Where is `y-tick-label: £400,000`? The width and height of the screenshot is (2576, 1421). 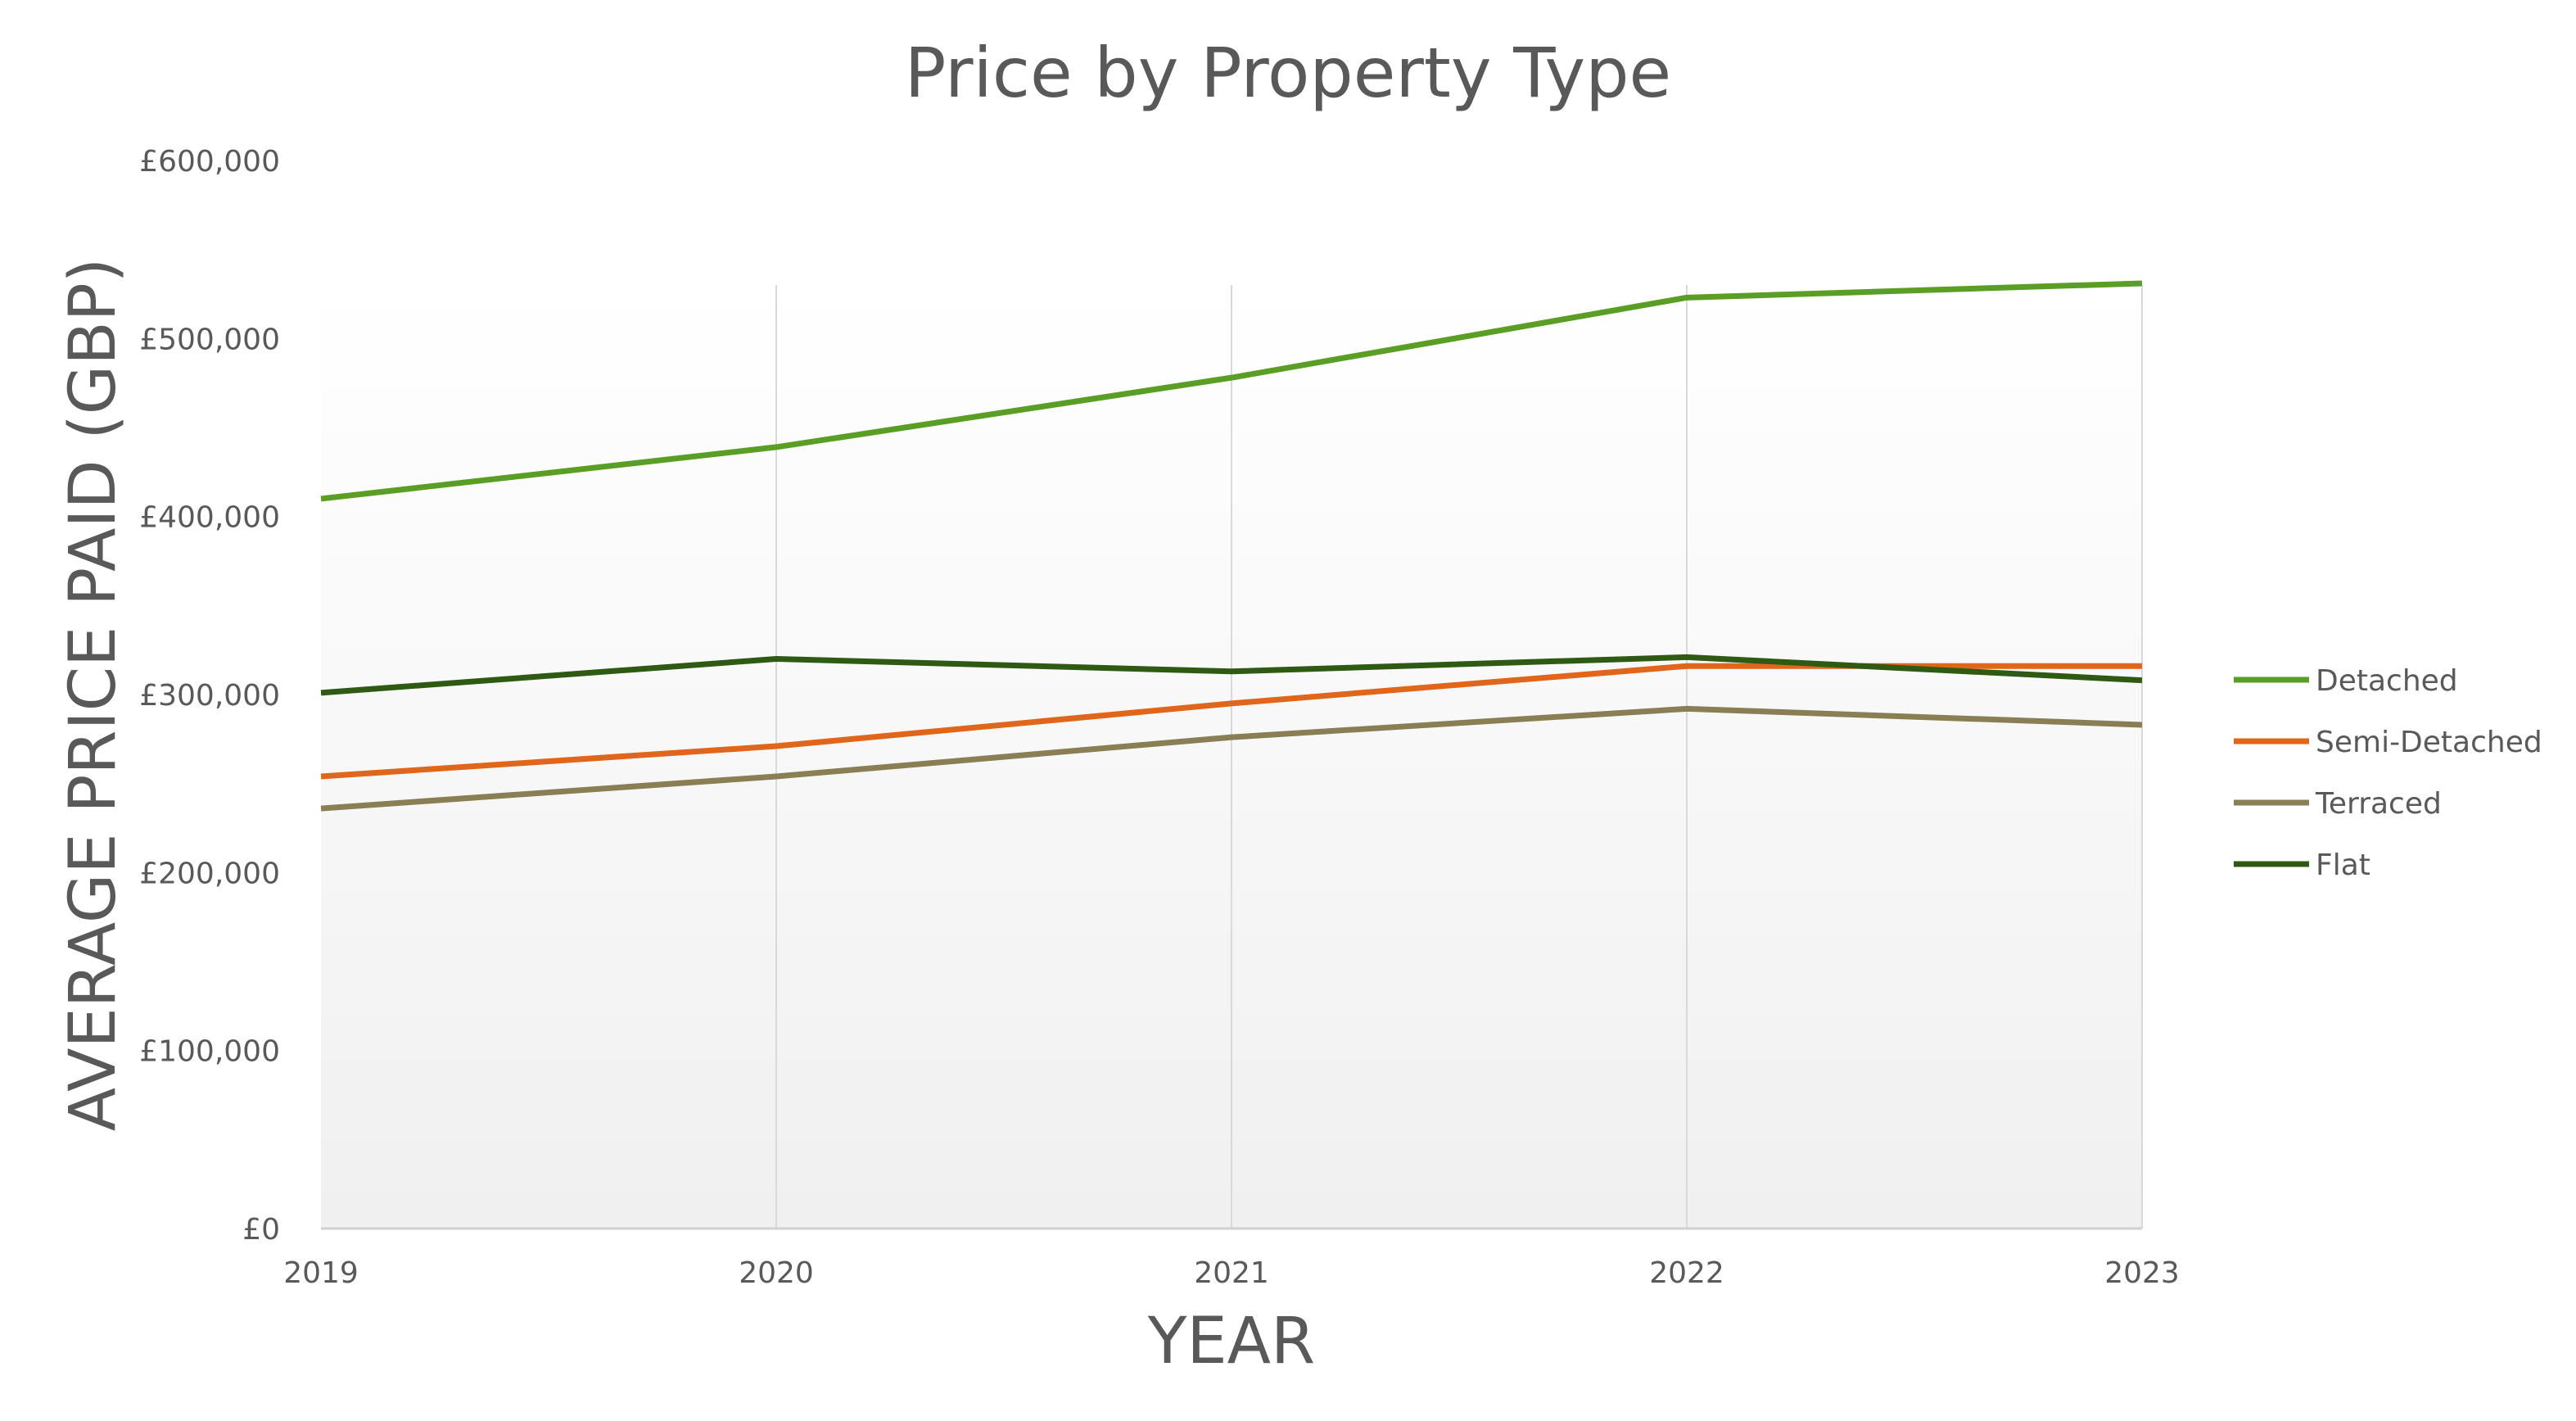
y-tick-label: £400,000 is located at coordinates (209, 518).